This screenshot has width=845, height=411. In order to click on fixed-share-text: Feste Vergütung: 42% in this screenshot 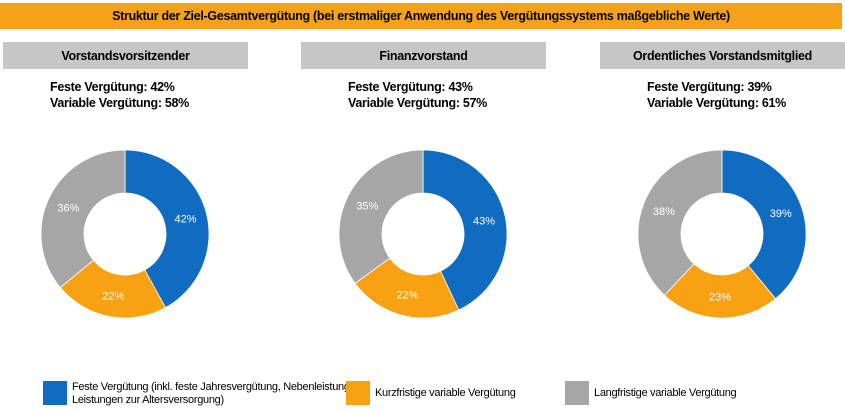, I will do `click(112, 87)`.